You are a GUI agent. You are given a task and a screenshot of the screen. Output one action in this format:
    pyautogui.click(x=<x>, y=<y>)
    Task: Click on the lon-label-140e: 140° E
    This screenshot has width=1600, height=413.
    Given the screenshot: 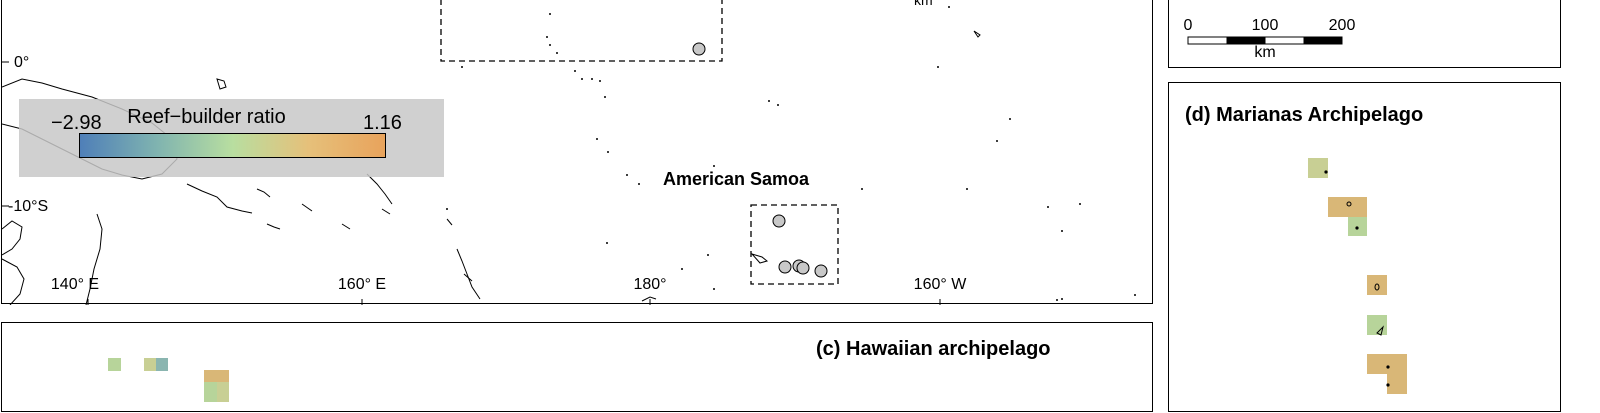 What is the action you would take?
    pyautogui.click(x=75, y=284)
    